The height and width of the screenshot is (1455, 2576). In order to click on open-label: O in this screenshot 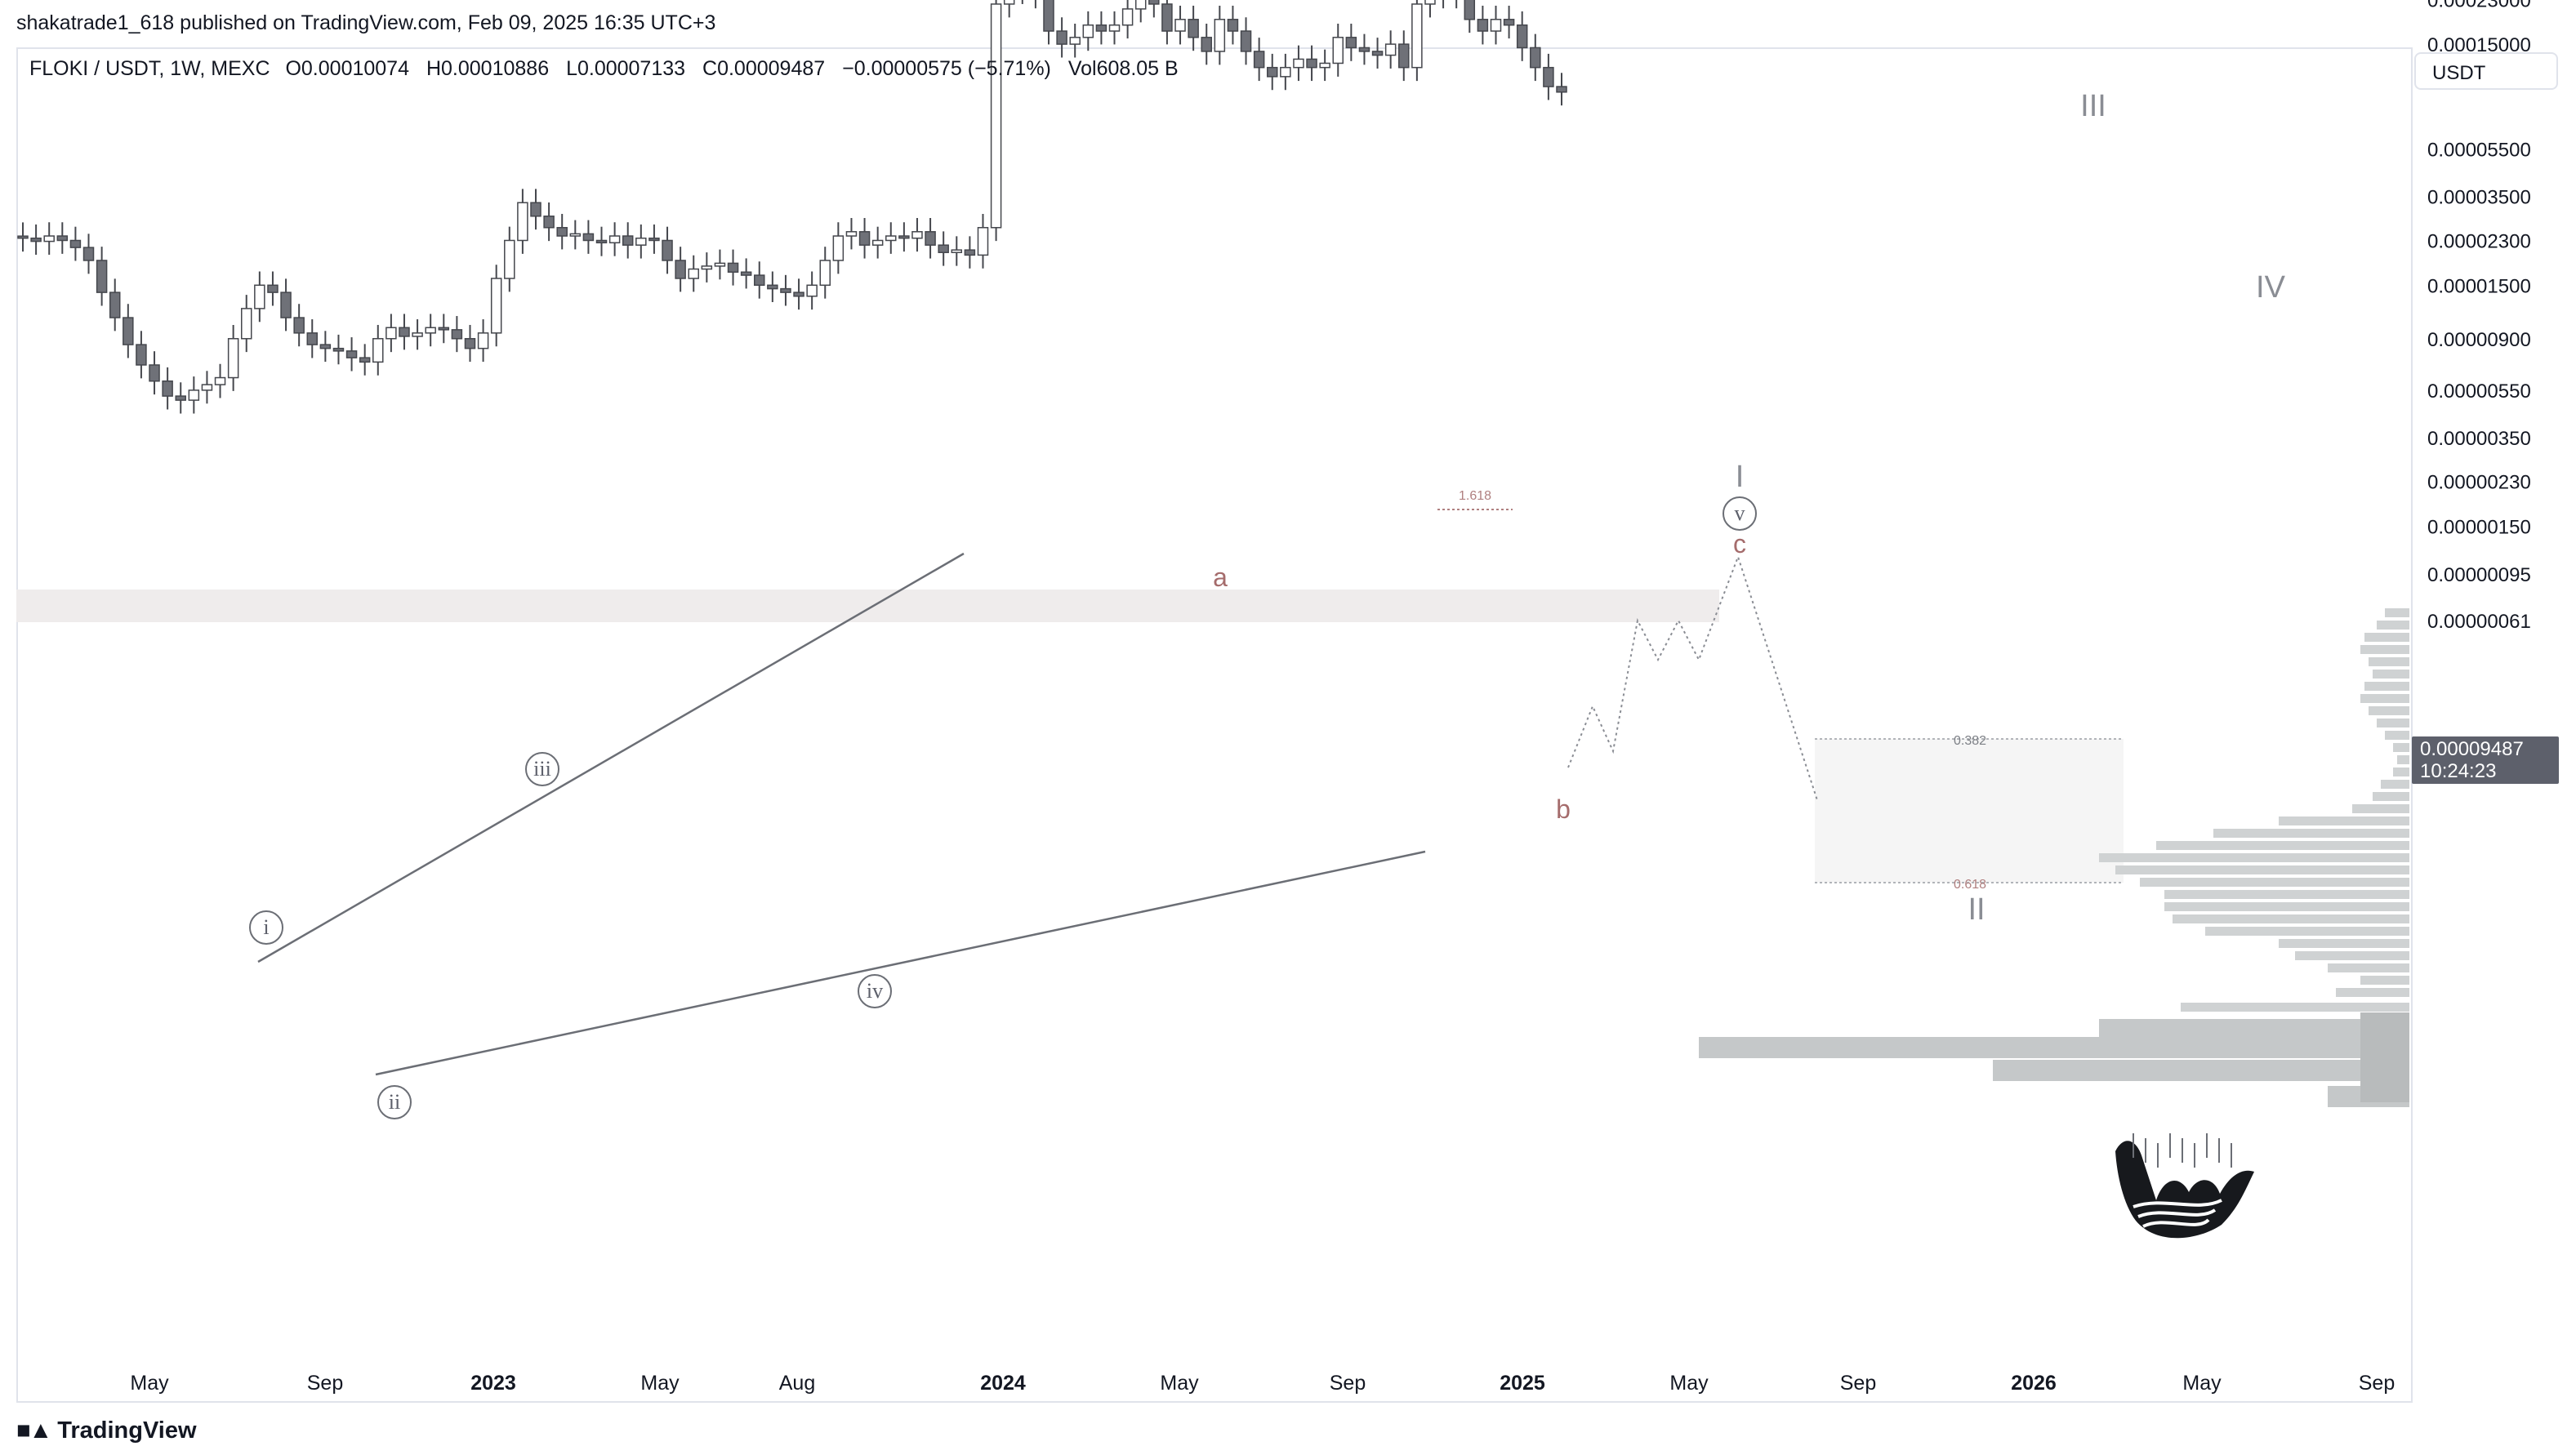, I will do `click(293, 68)`.